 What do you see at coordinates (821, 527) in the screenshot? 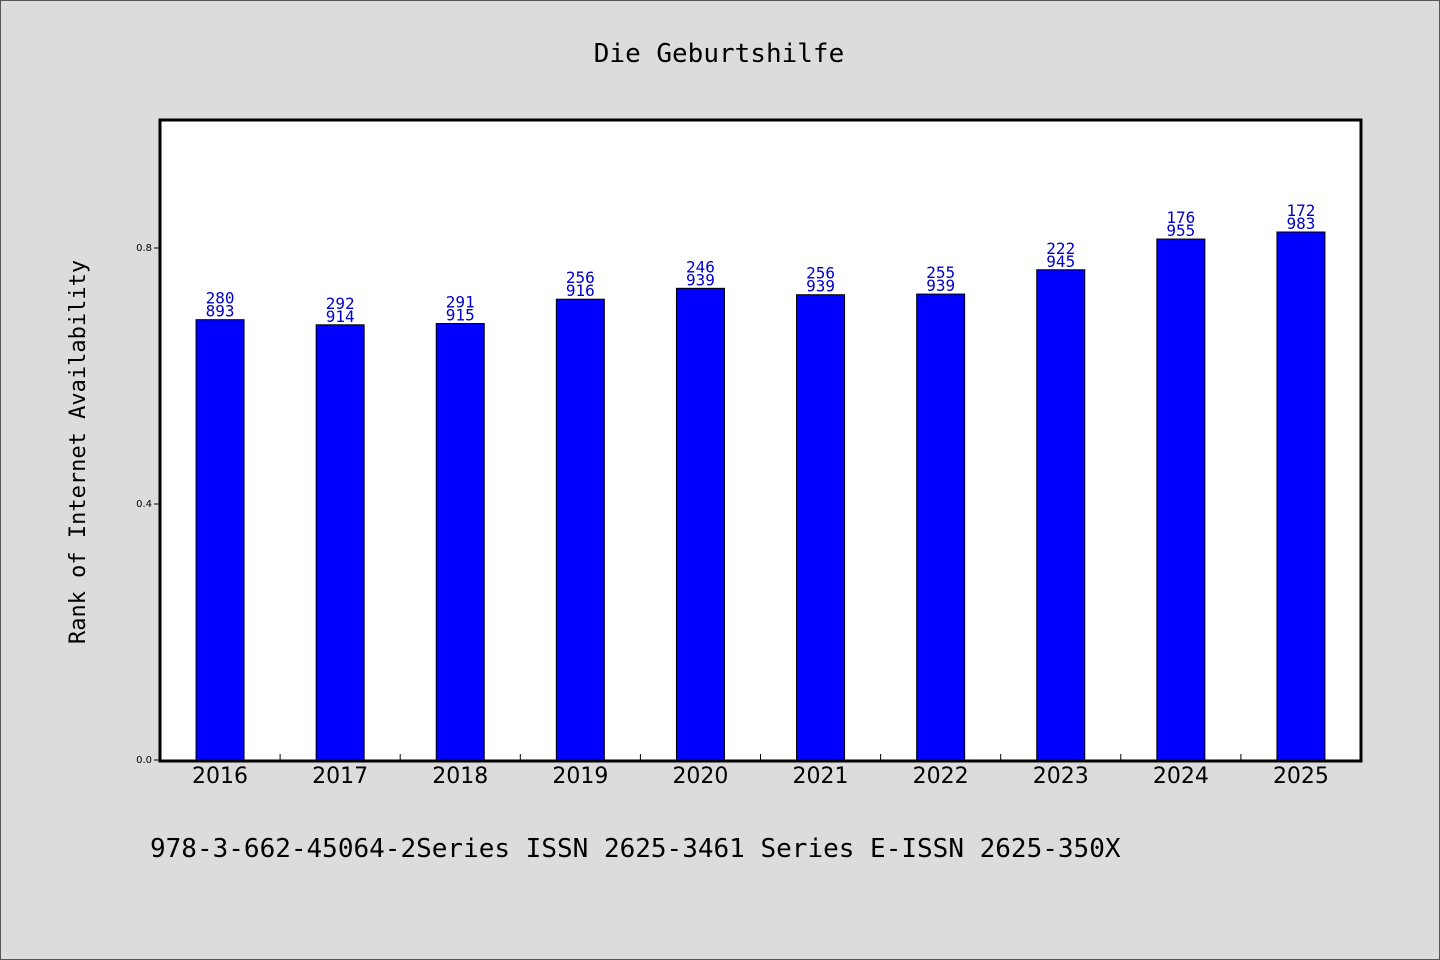
I see `bar-2021` at bounding box center [821, 527].